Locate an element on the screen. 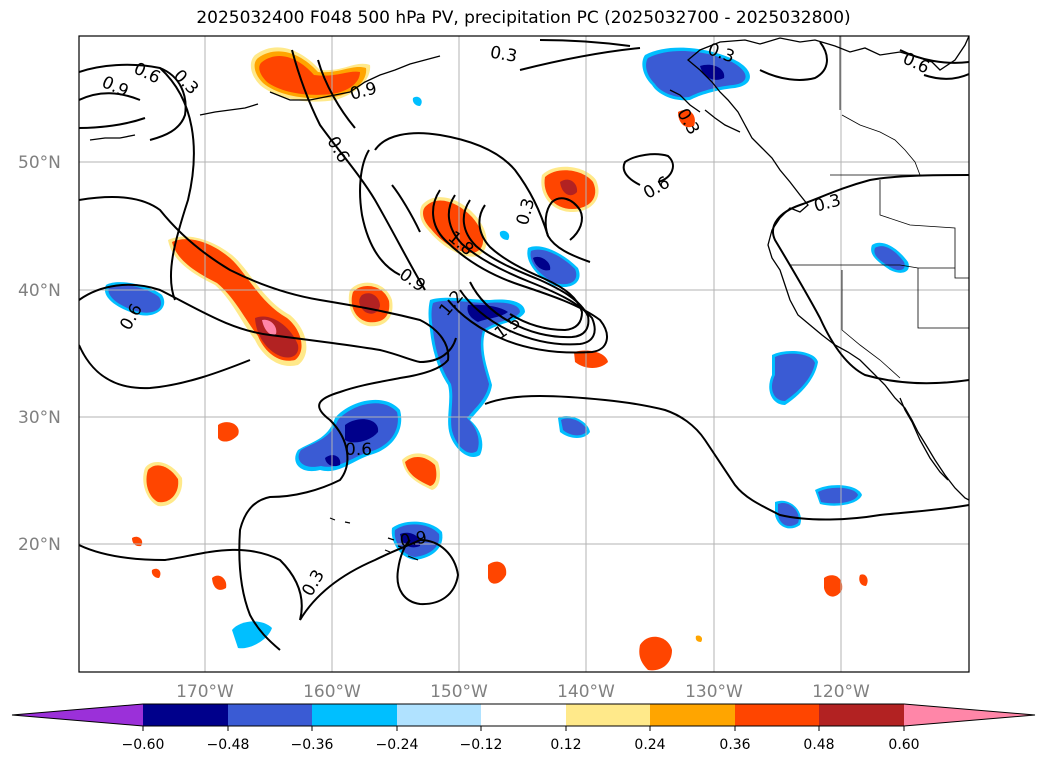 The height and width of the screenshot is (765, 1047). colorbar-tick-label: 0.48 is located at coordinates (818, 745).